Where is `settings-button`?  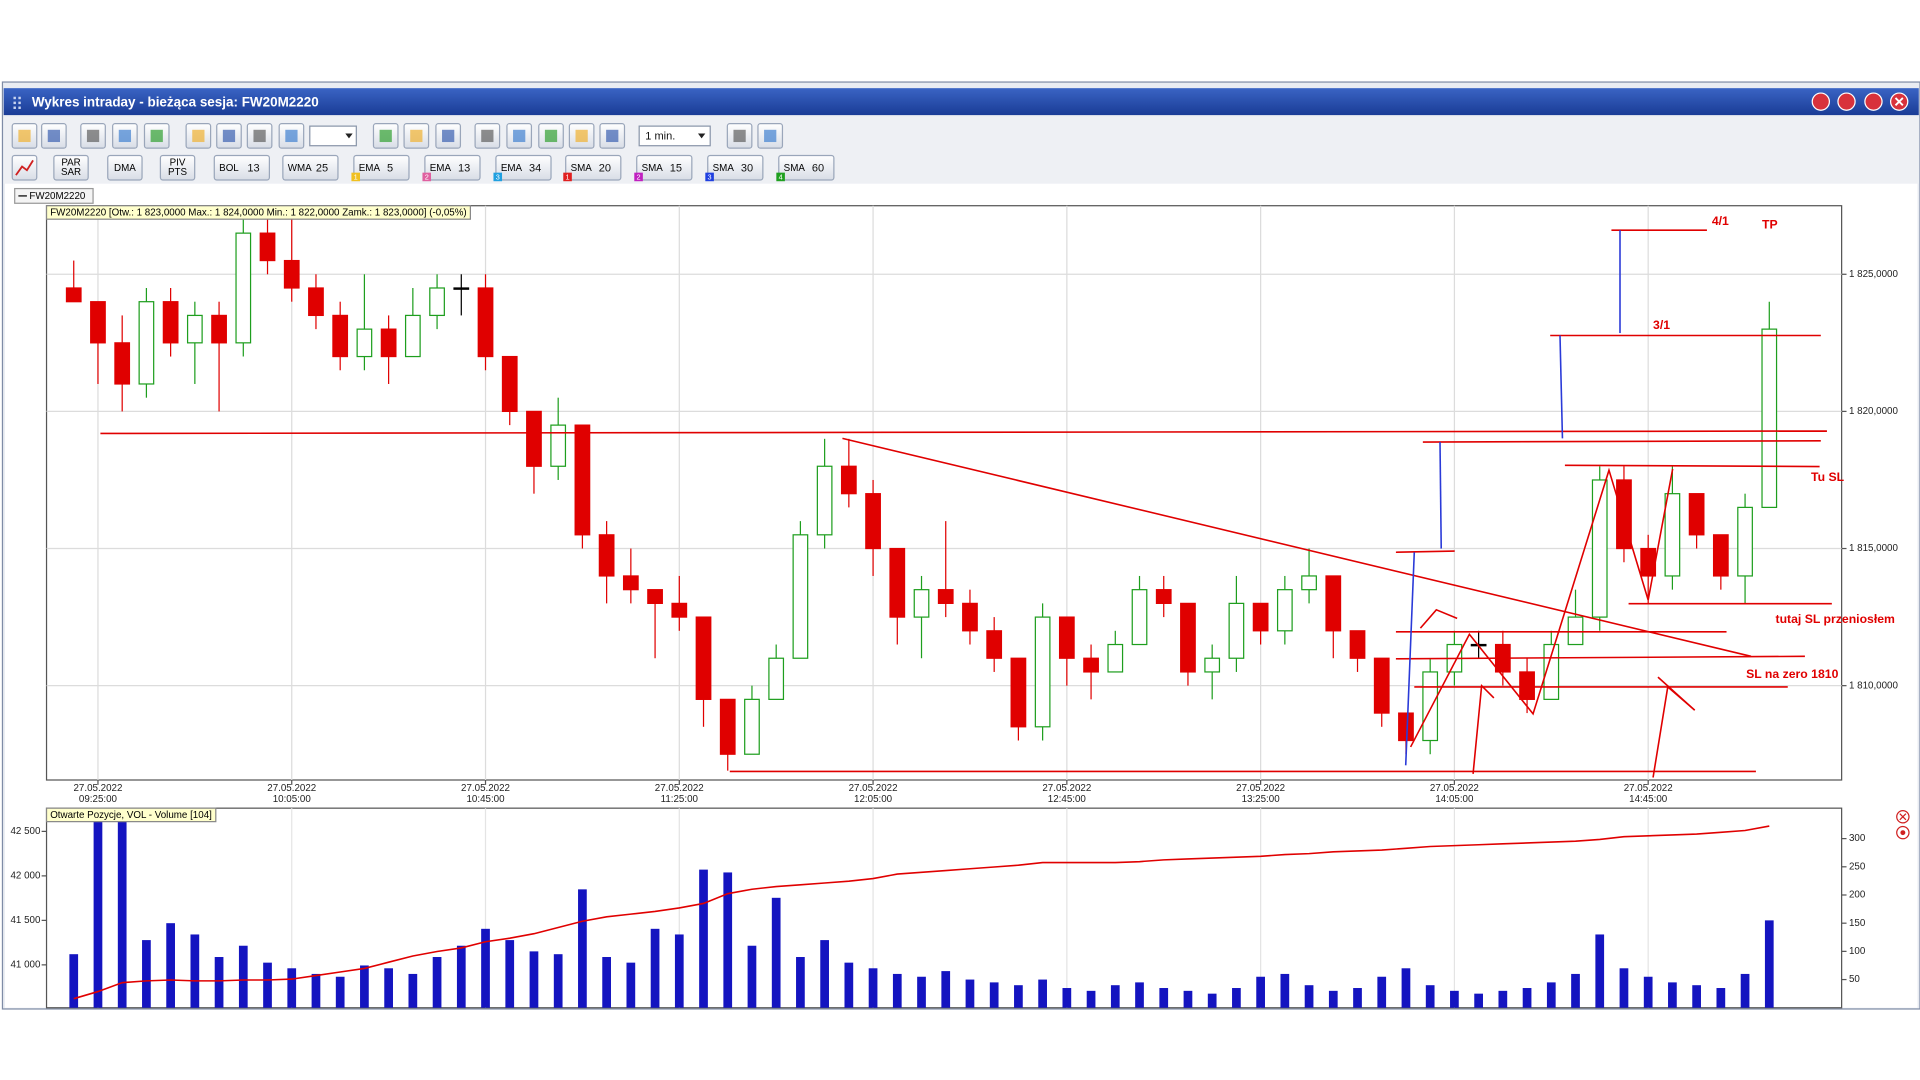
settings-button is located at coordinates (1820, 101).